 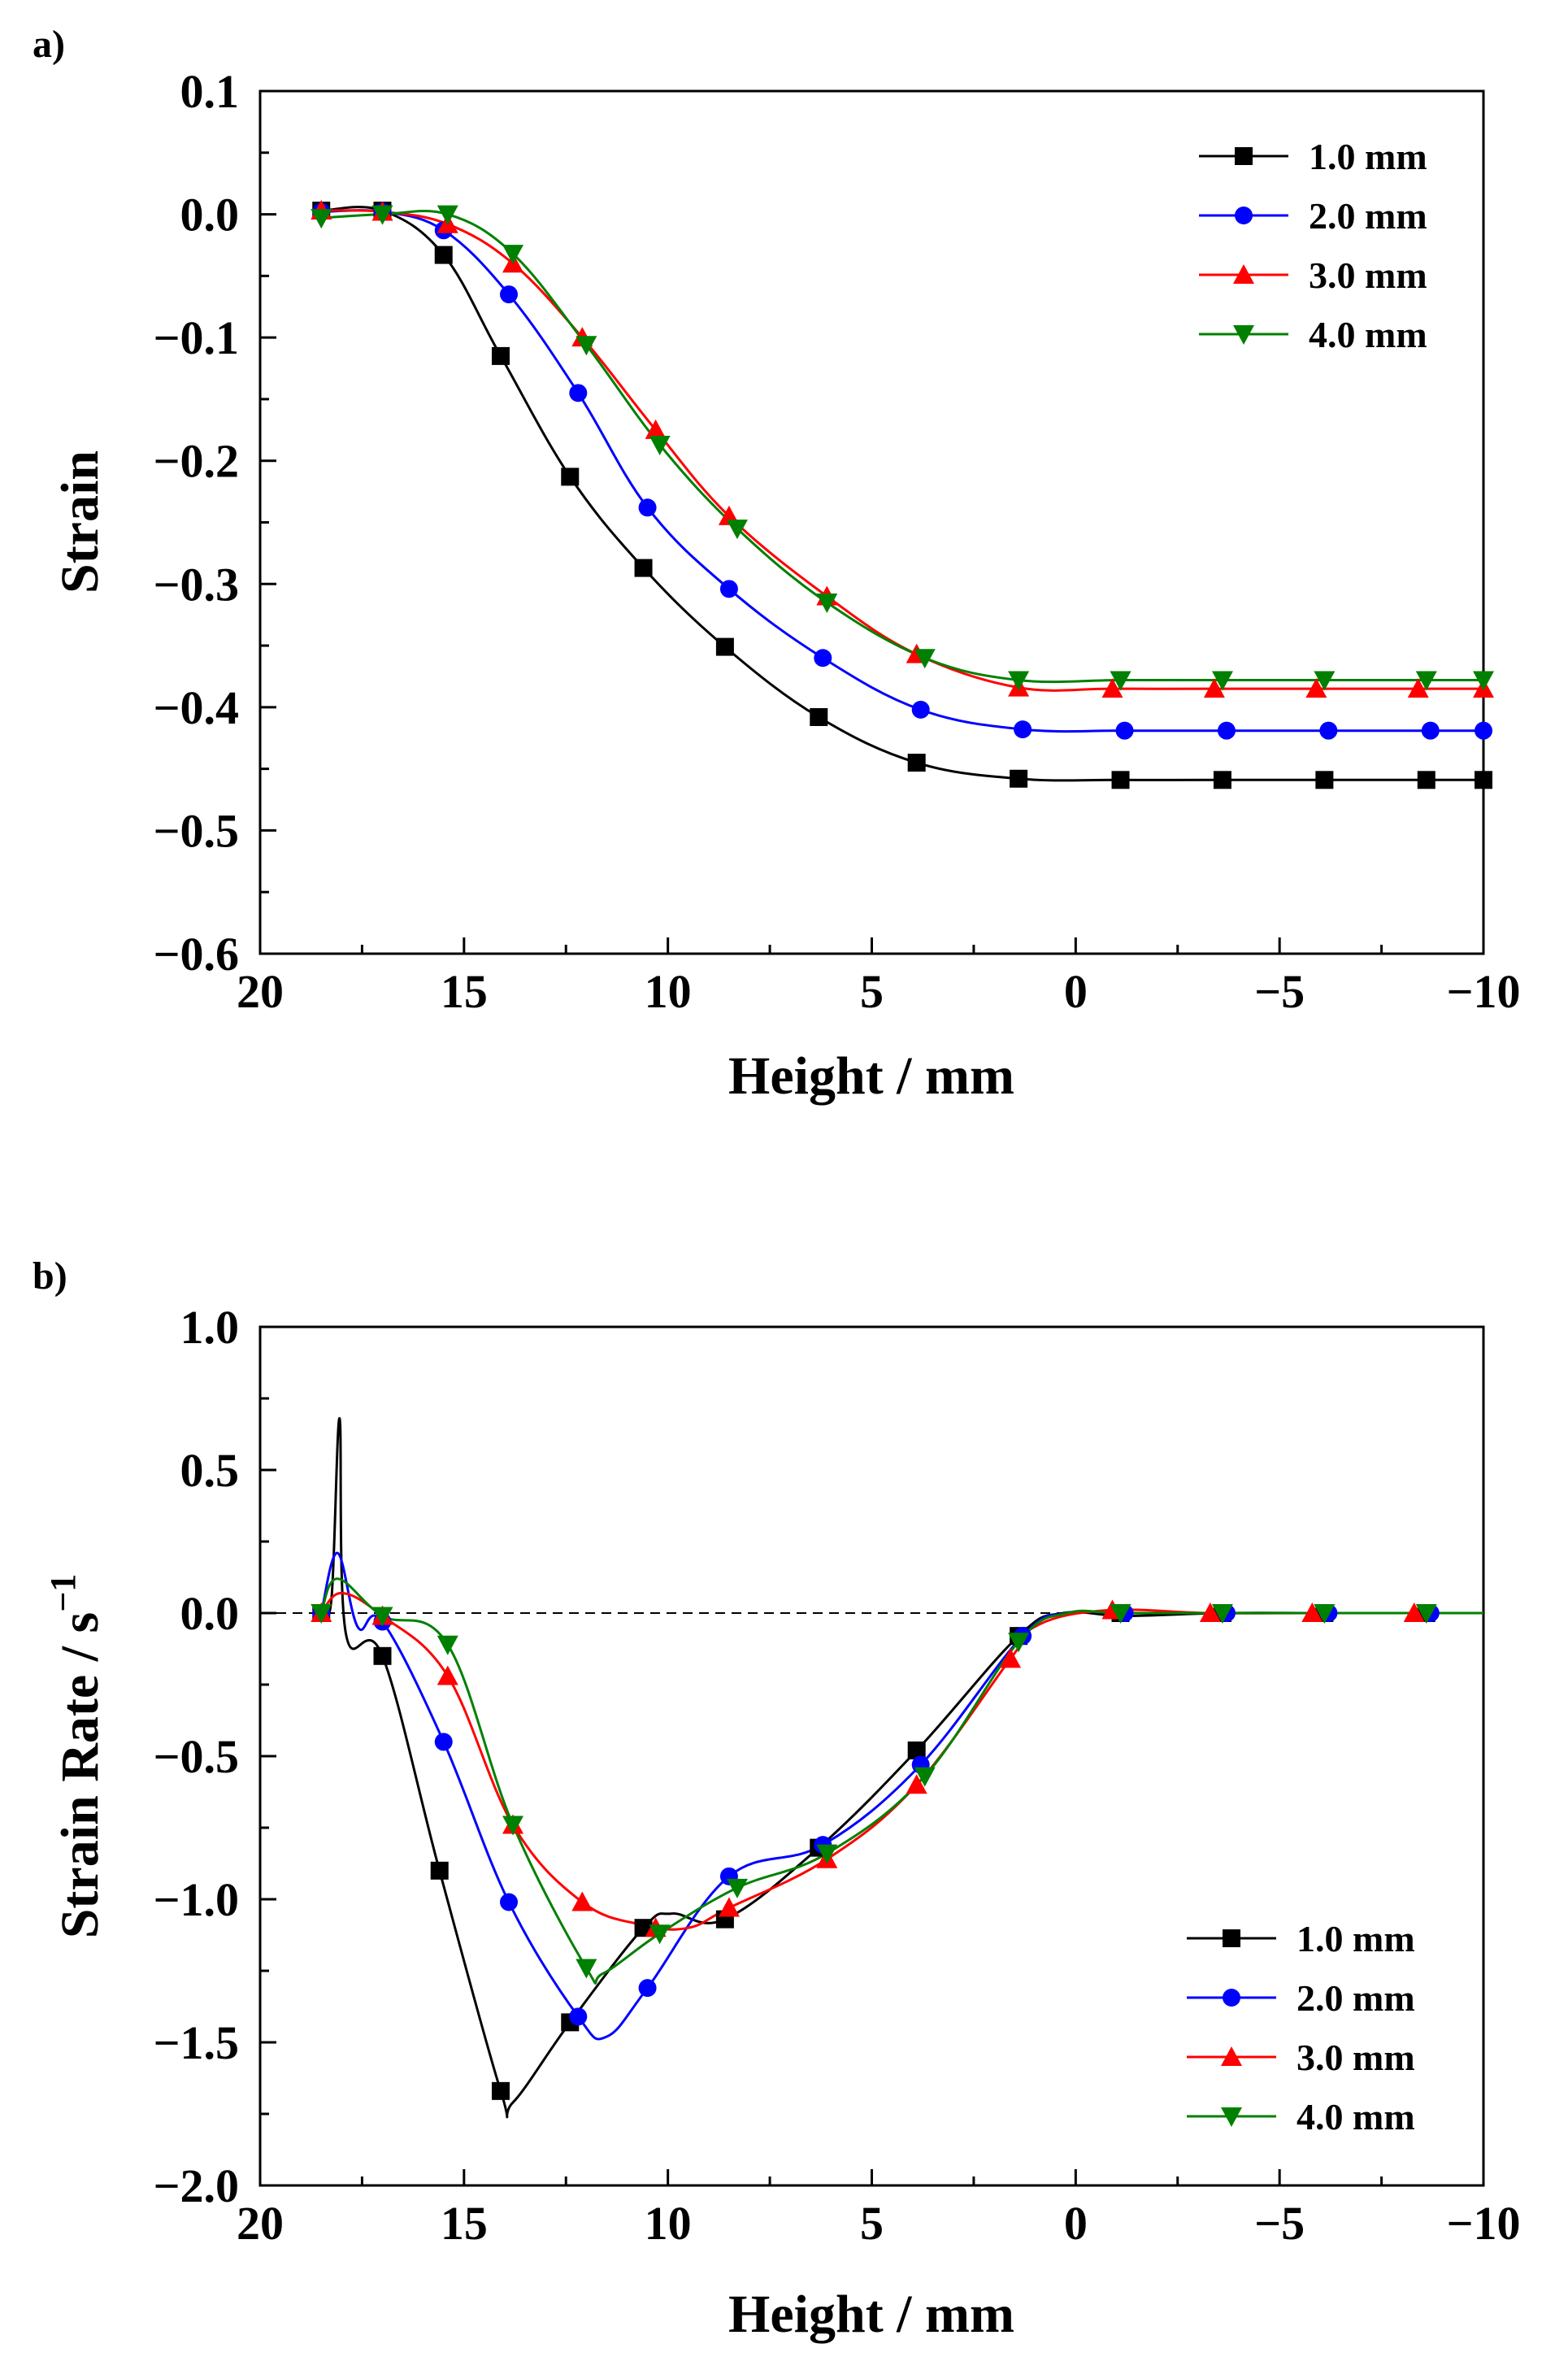 I want to click on y-tick-label: −0.4, so click(x=196, y=707).